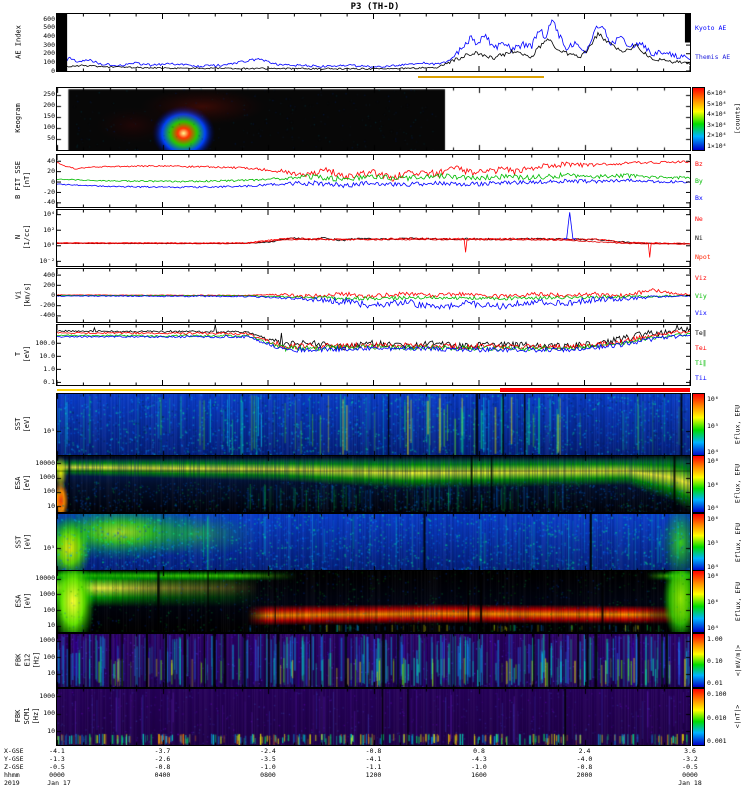 This screenshot has height=800, width=750. I want to click on panel-v, so click(373, 295).